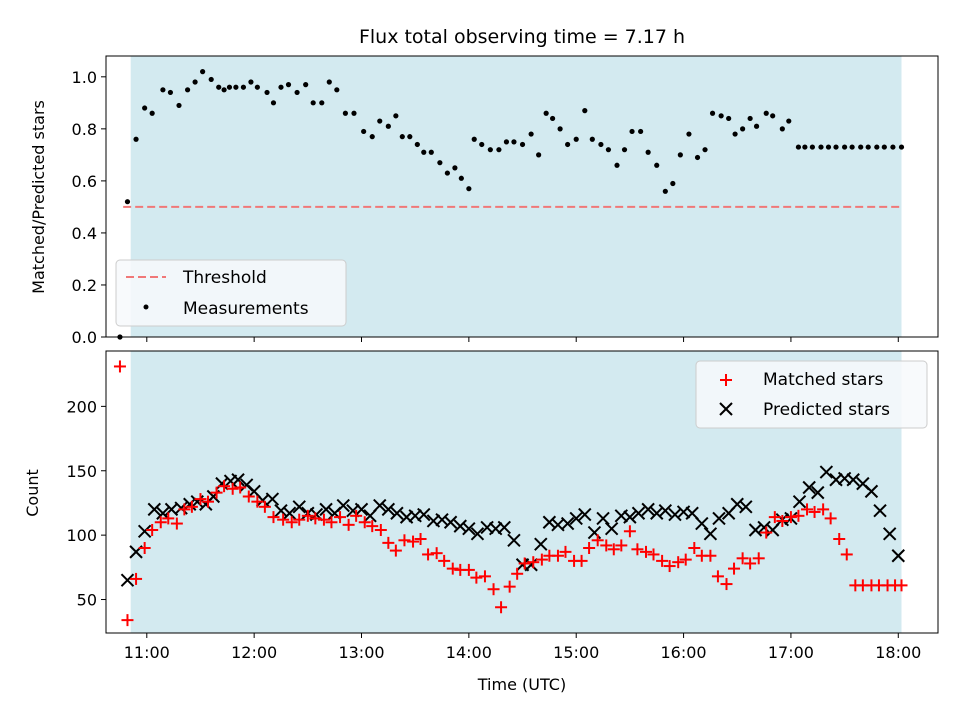 The height and width of the screenshot is (720, 960). Describe the element at coordinates (231, 293) in the screenshot. I see `top-legend: Threshold Measurements` at that location.